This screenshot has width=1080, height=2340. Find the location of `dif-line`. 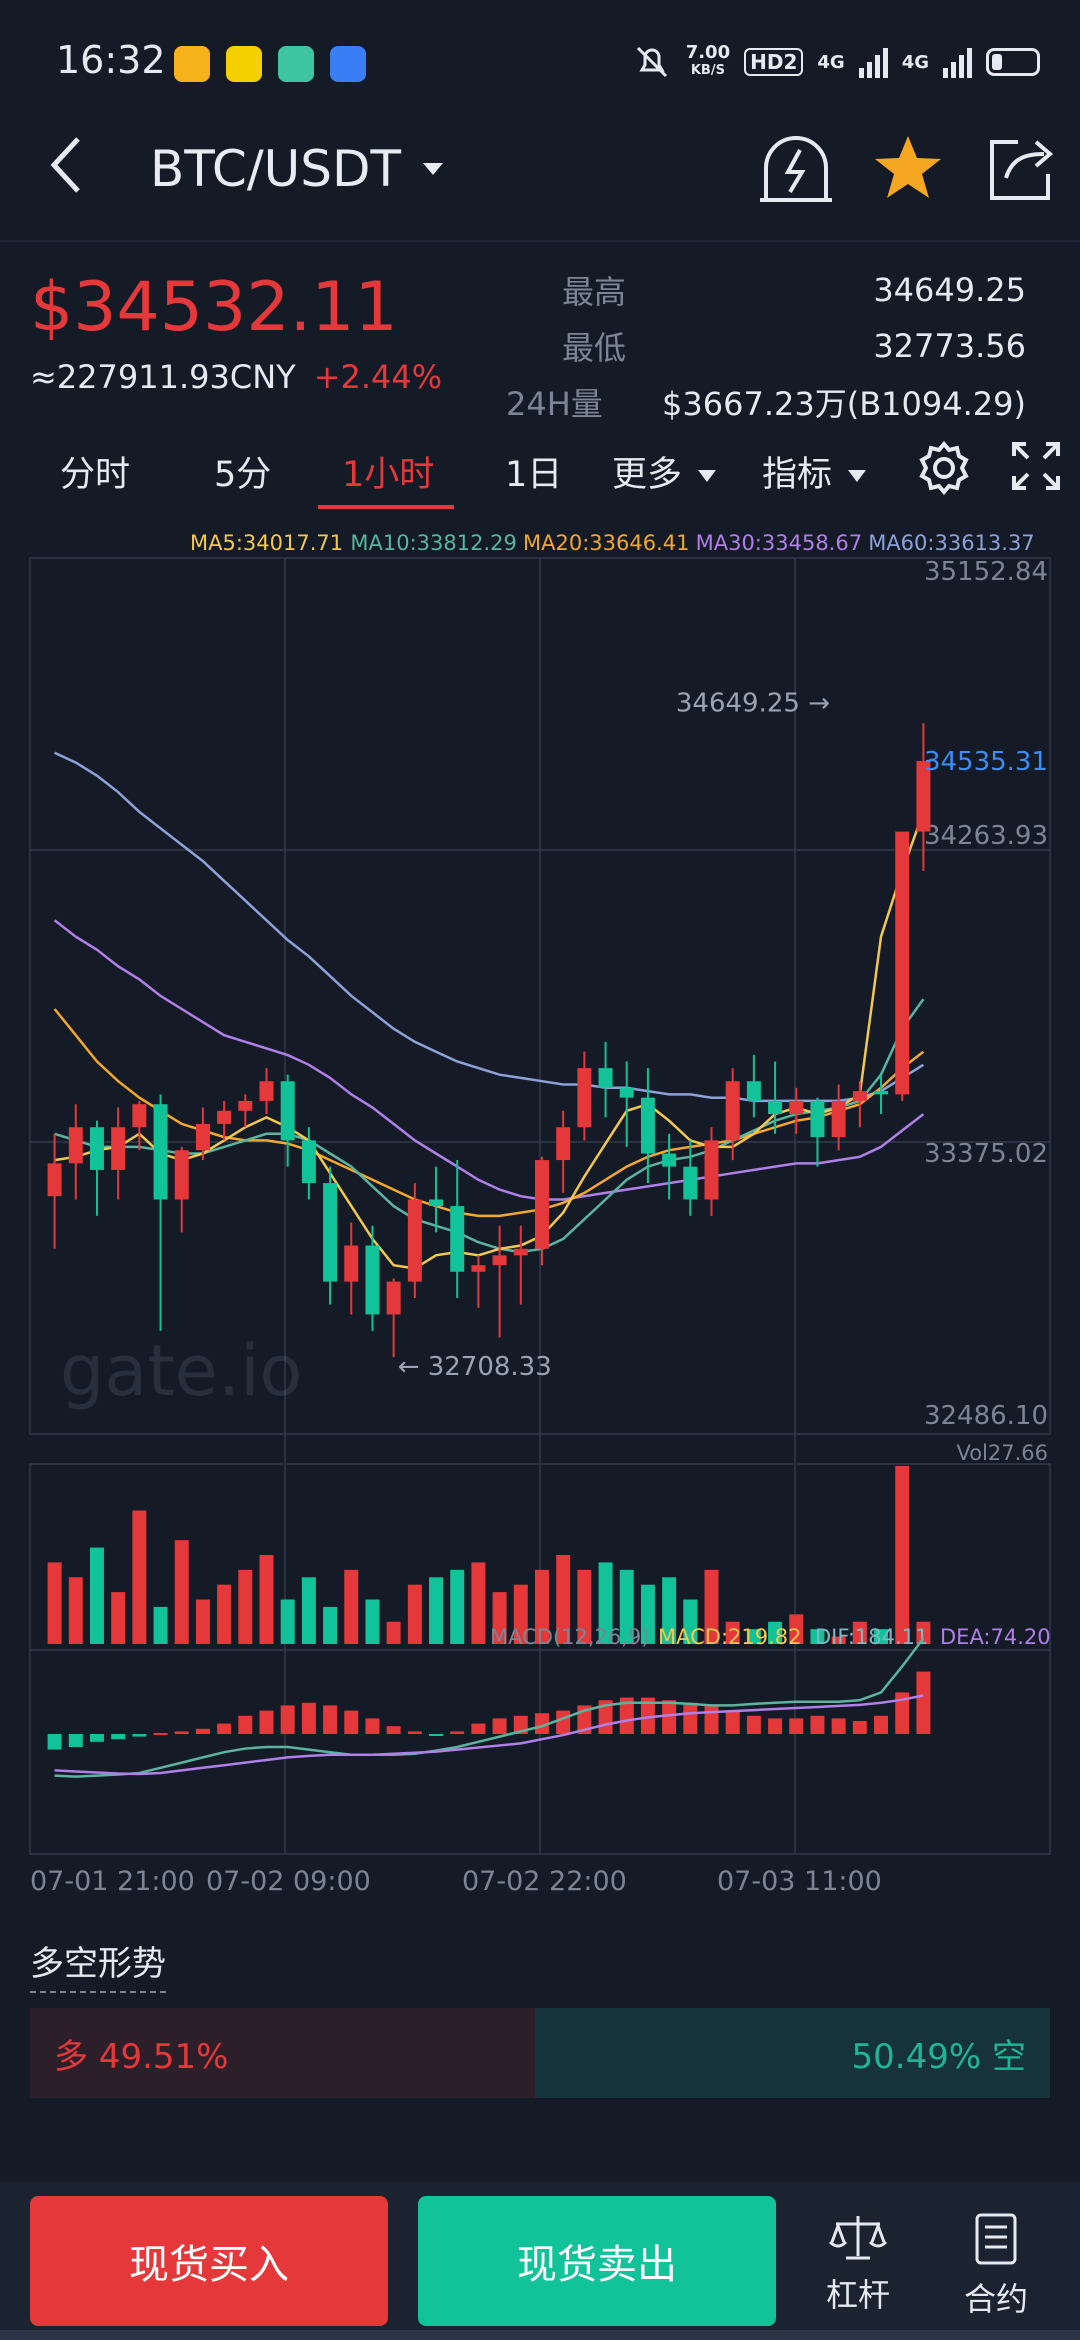

dif-line is located at coordinates (489, 1707).